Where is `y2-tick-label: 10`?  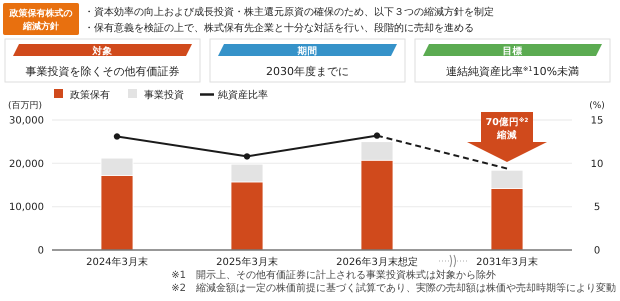
y2-tick-label: 10 is located at coordinates (597, 164).